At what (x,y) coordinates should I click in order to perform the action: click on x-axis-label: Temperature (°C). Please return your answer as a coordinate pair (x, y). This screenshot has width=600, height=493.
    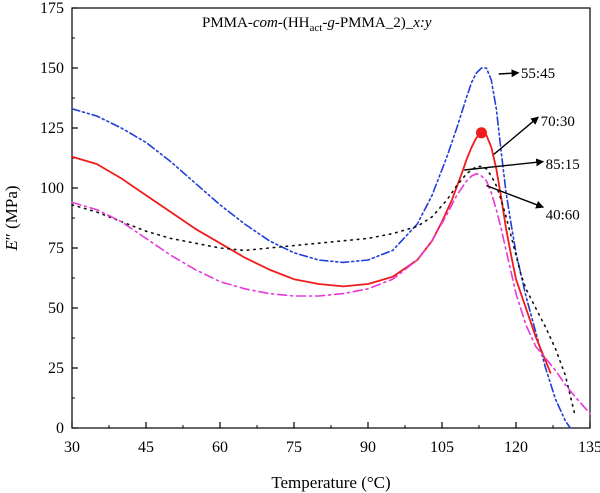
    Looking at the image, I should click on (330, 482).